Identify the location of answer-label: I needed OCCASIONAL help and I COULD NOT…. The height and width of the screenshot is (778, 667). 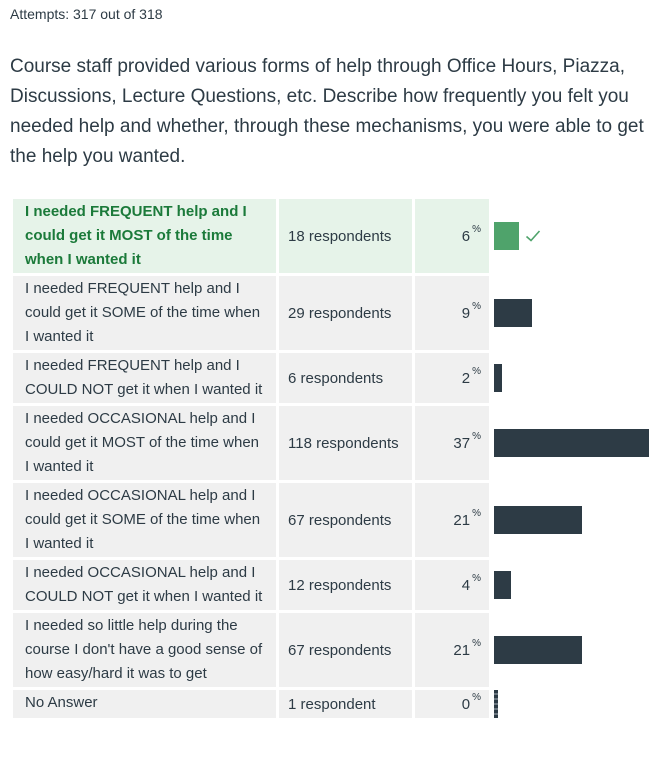
(144, 585).